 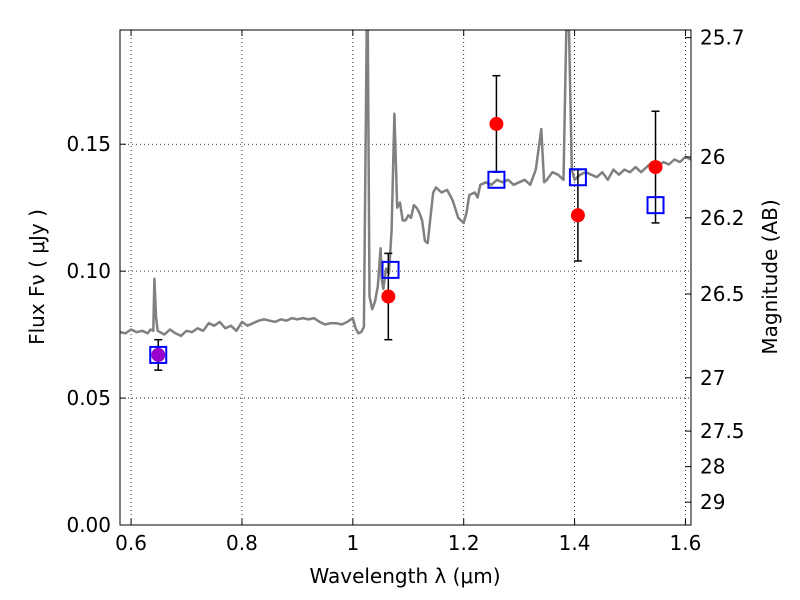 What do you see at coordinates (131, 543) in the screenshot?
I see `x-tick-label: 0.6` at bounding box center [131, 543].